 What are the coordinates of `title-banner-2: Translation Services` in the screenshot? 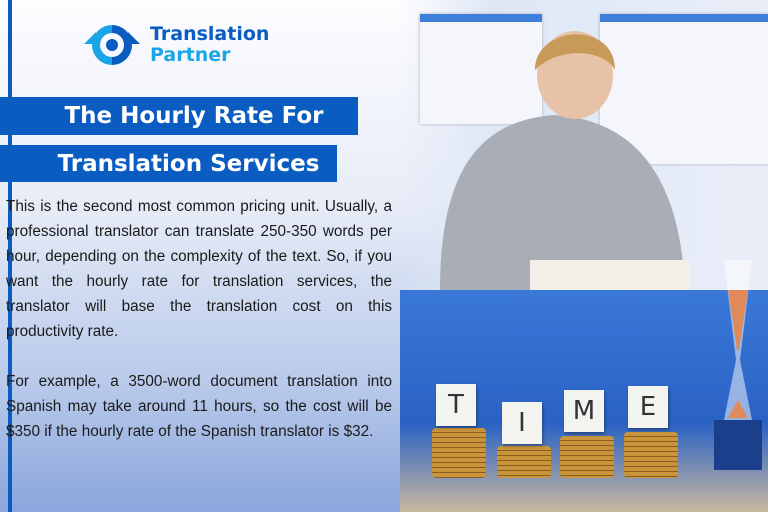 It's located at (168, 163).